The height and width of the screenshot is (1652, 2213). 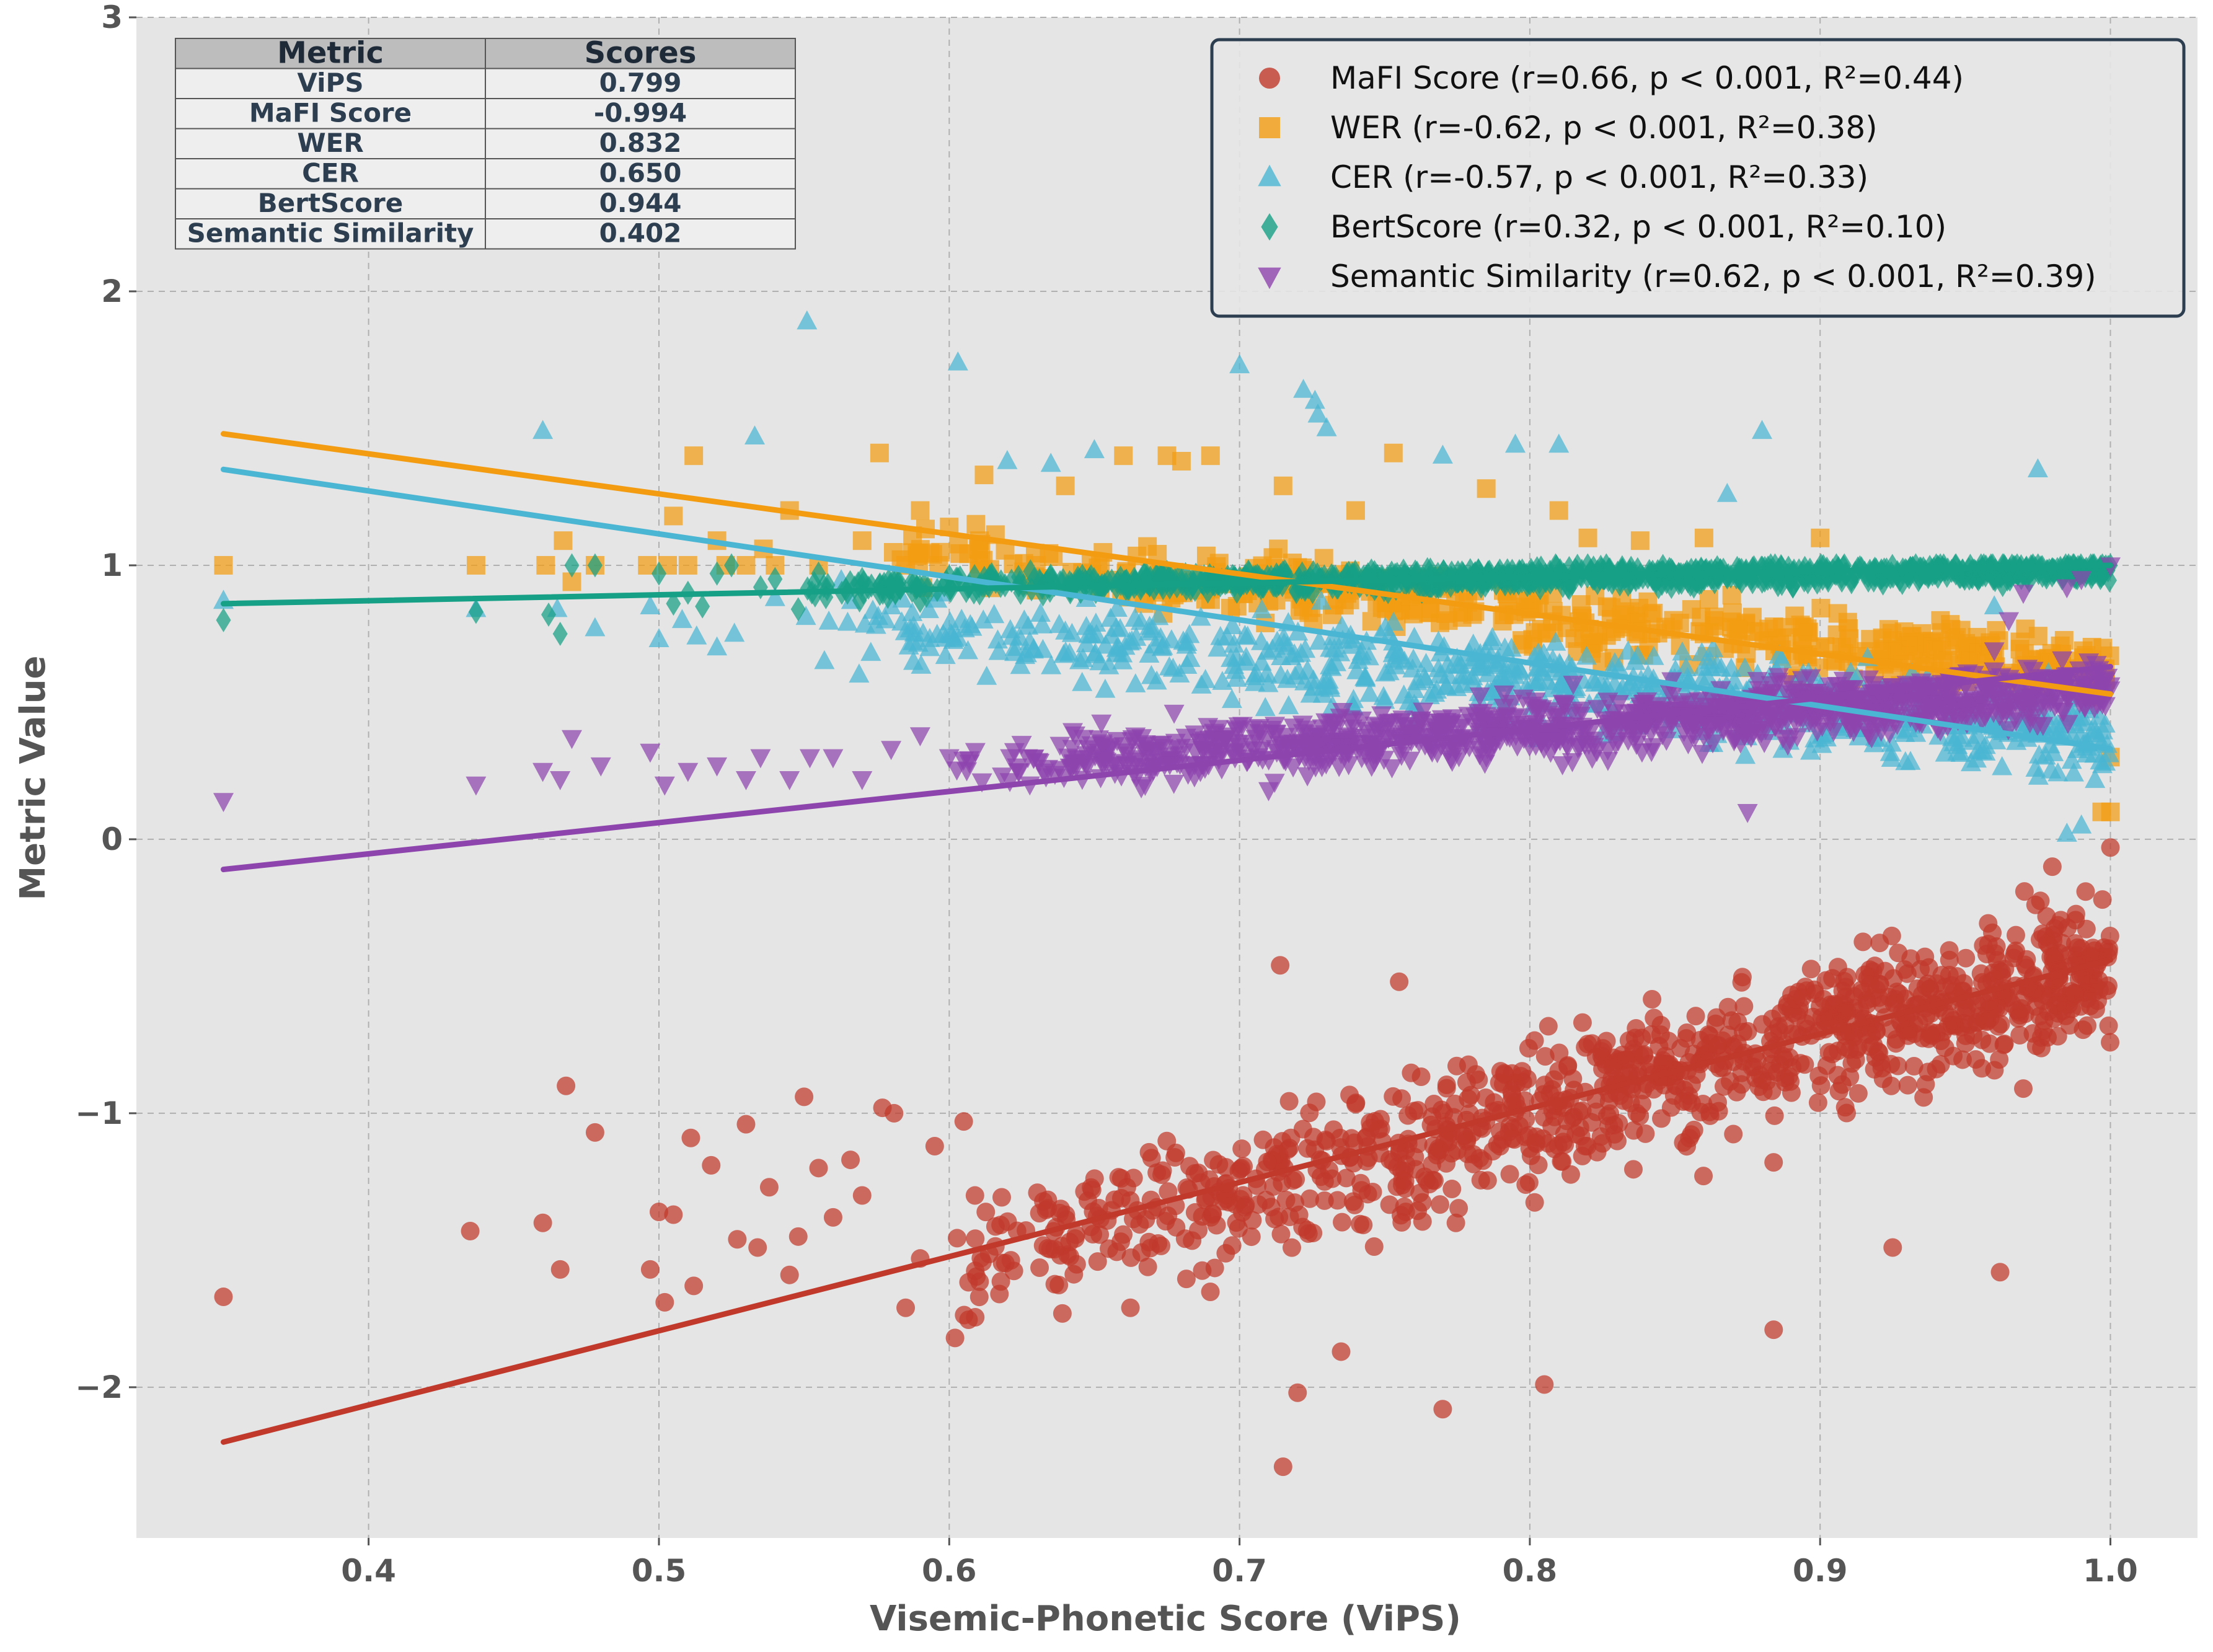 What do you see at coordinates (641, 203) in the screenshot?
I see `table-cell: 0.944` at bounding box center [641, 203].